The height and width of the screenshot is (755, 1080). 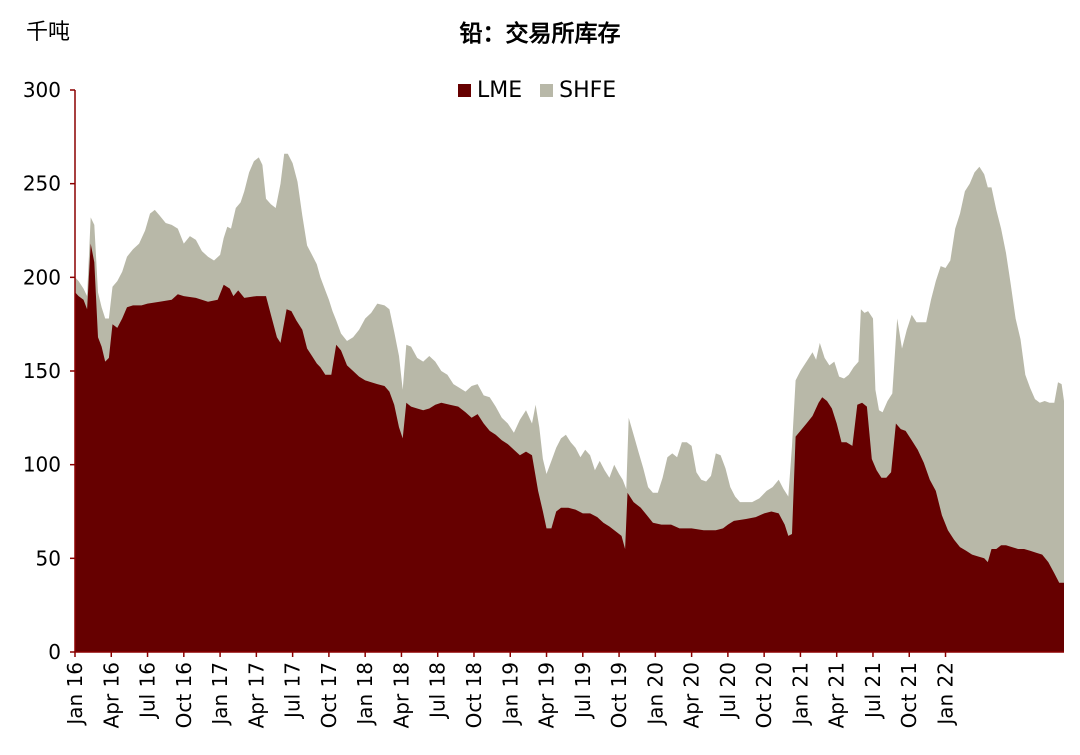 I want to click on y-axis-unit-label: 千吨, so click(x=48, y=32).